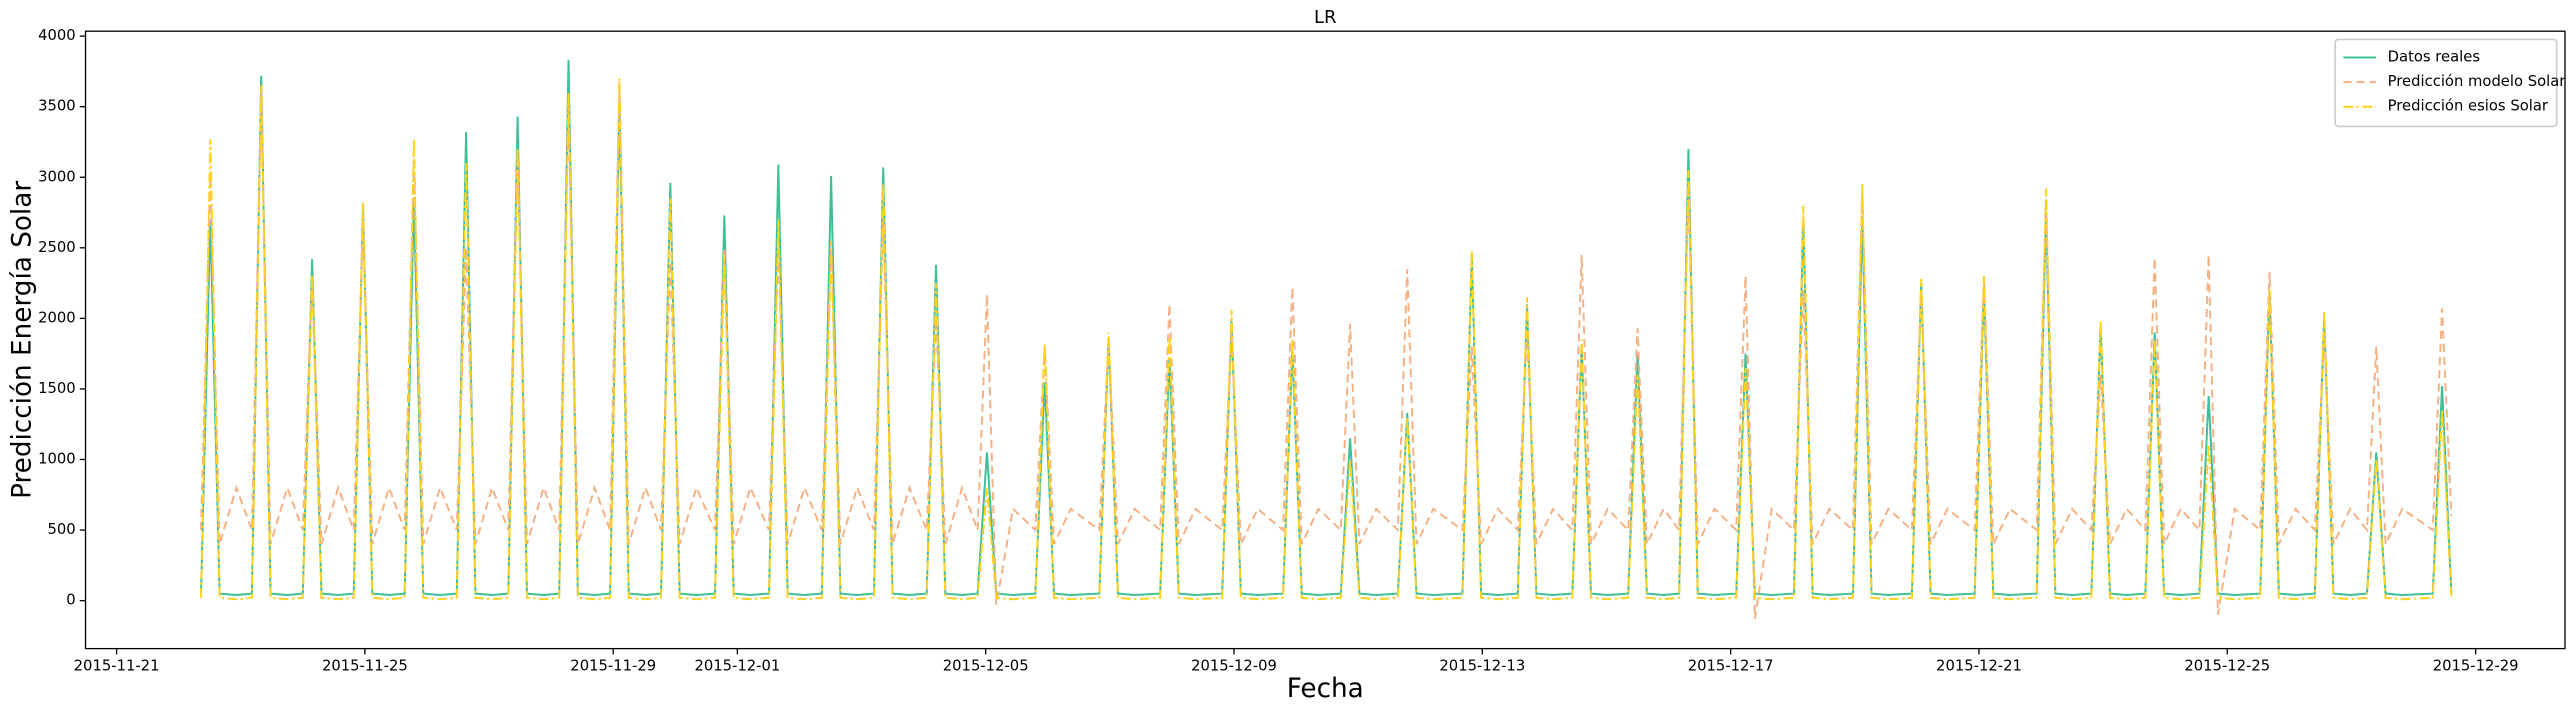 This screenshot has width=2575, height=711. What do you see at coordinates (1234, 666) in the screenshot?
I see `x-tick-label: 2015-12-09` at bounding box center [1234, 666].